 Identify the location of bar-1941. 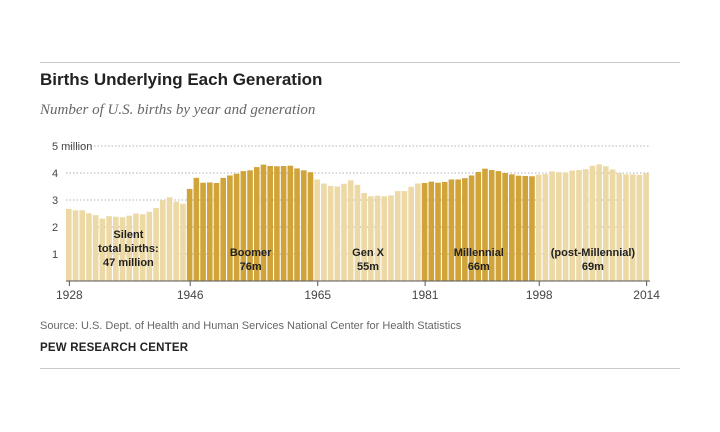
(156, 244).